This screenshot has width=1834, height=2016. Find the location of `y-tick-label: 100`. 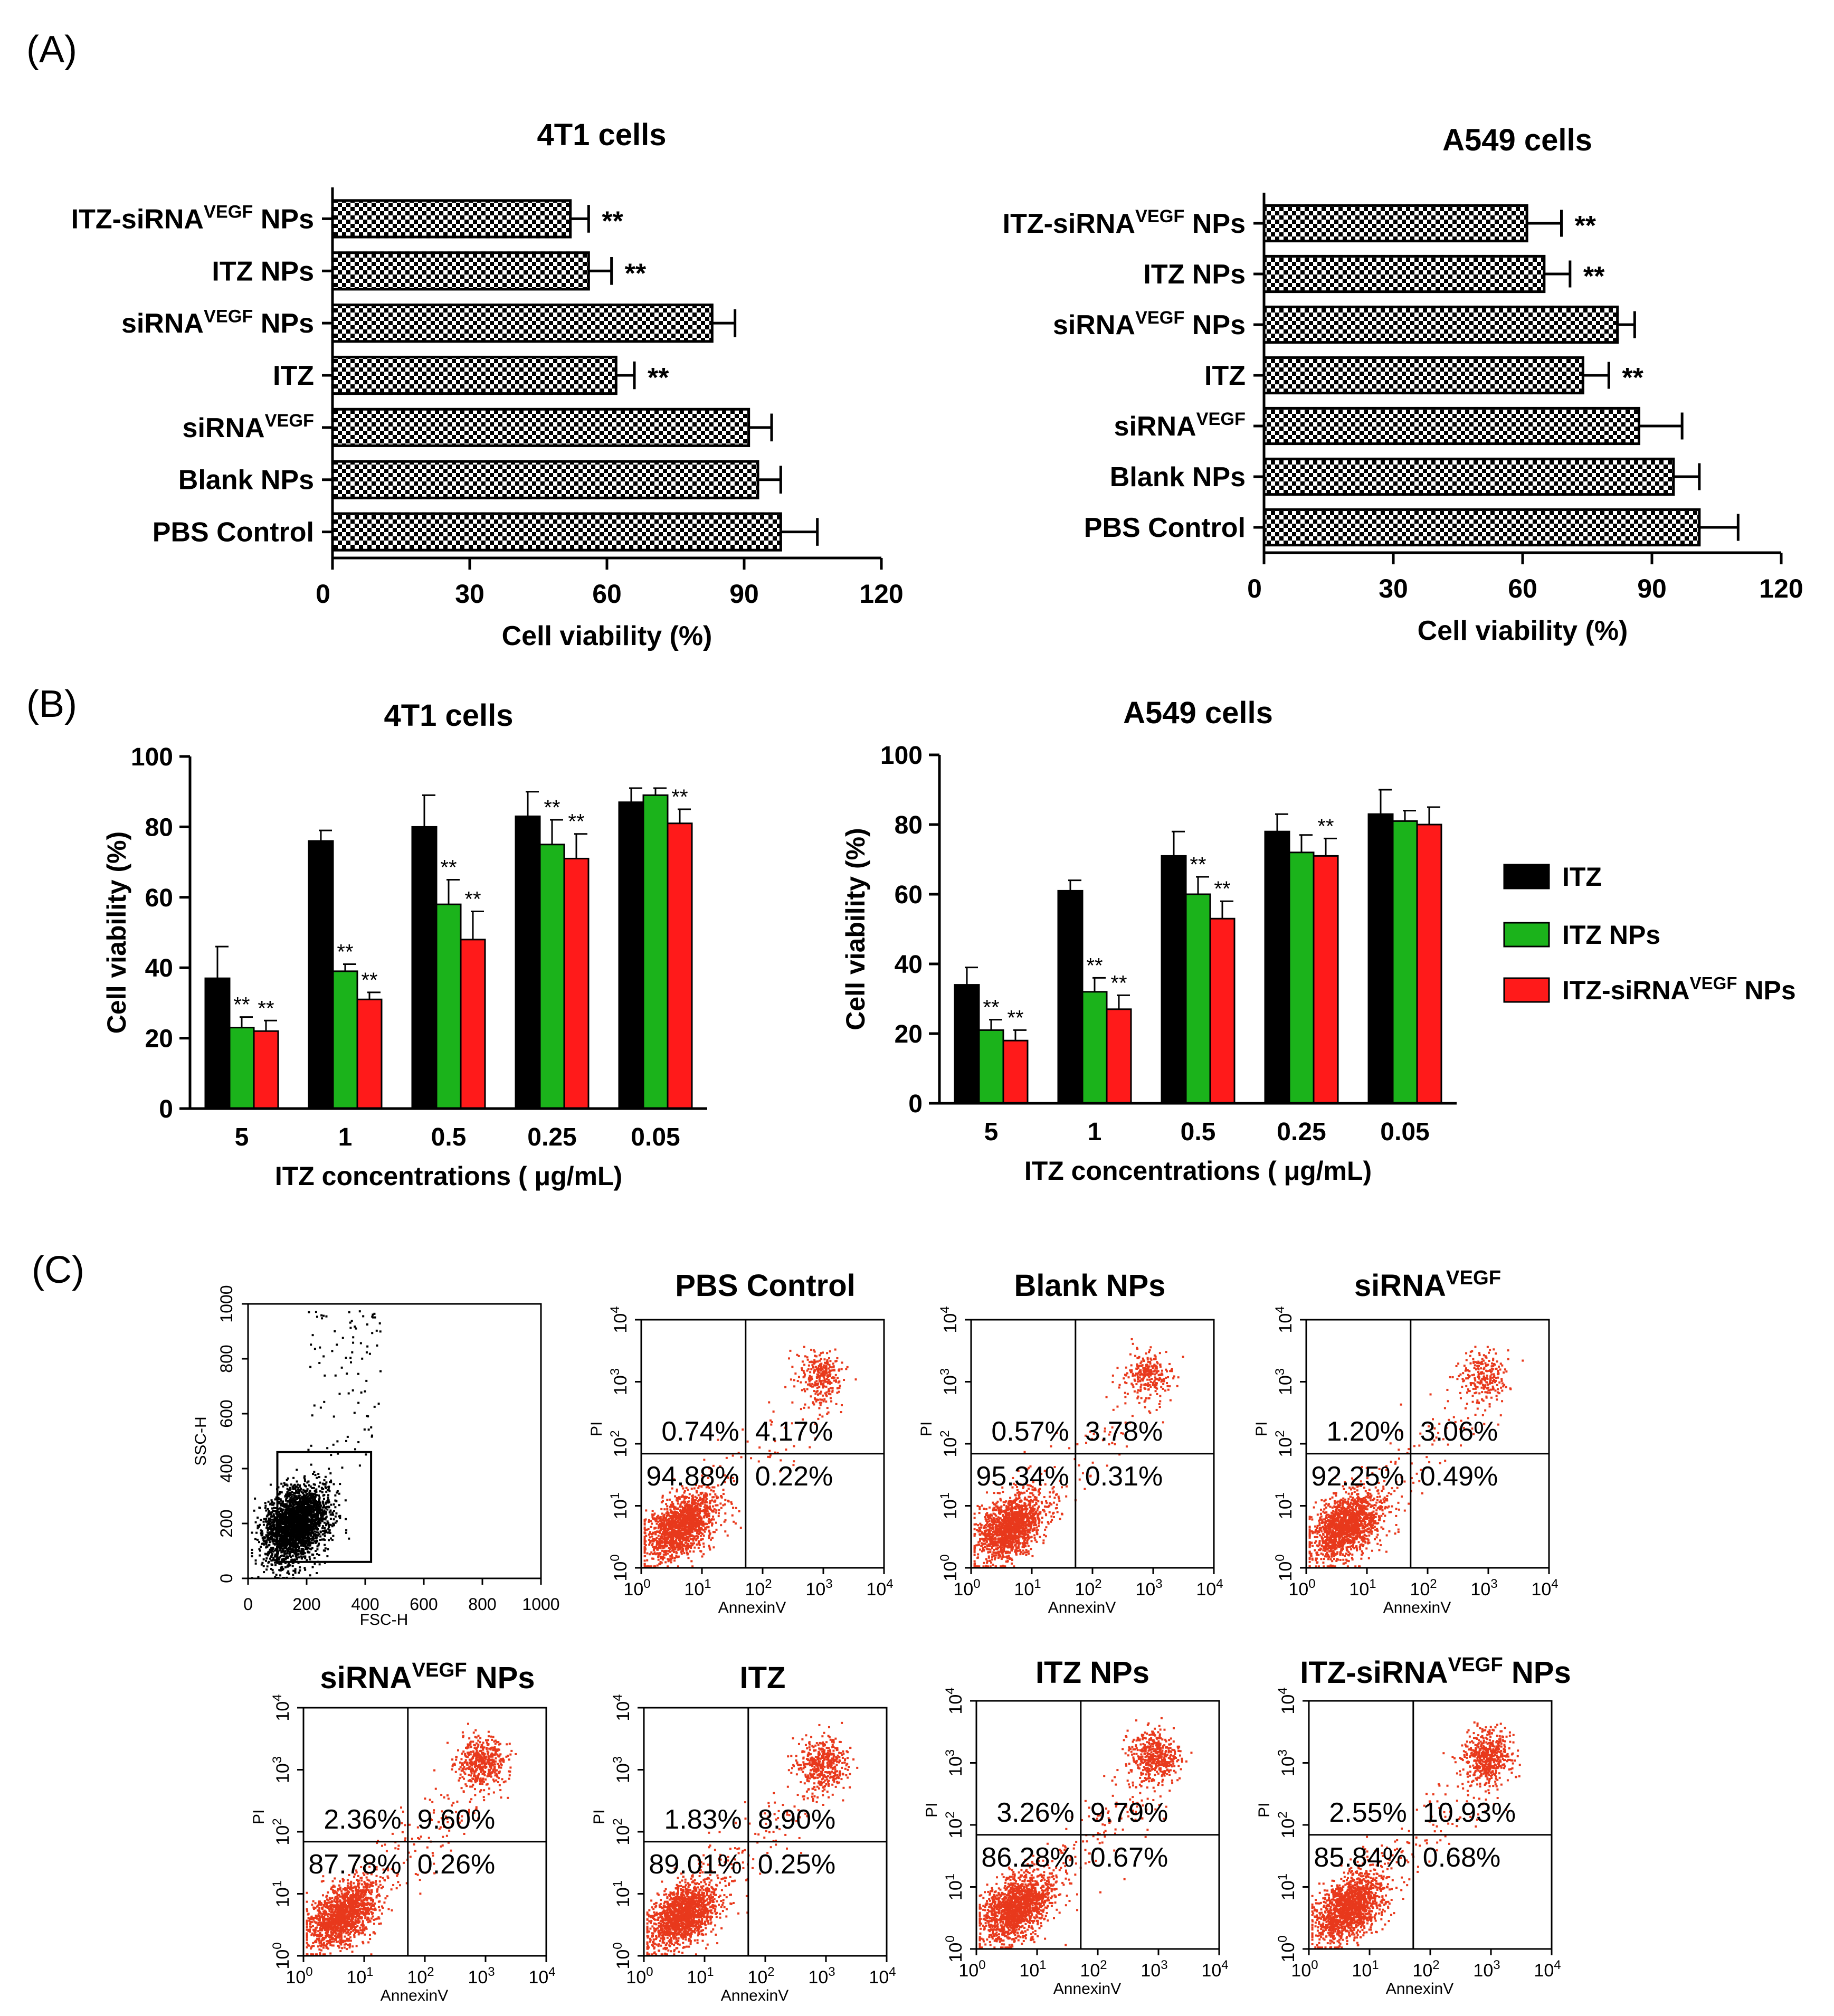

y-tick-label: 100 is located at coordinates (901, 756).